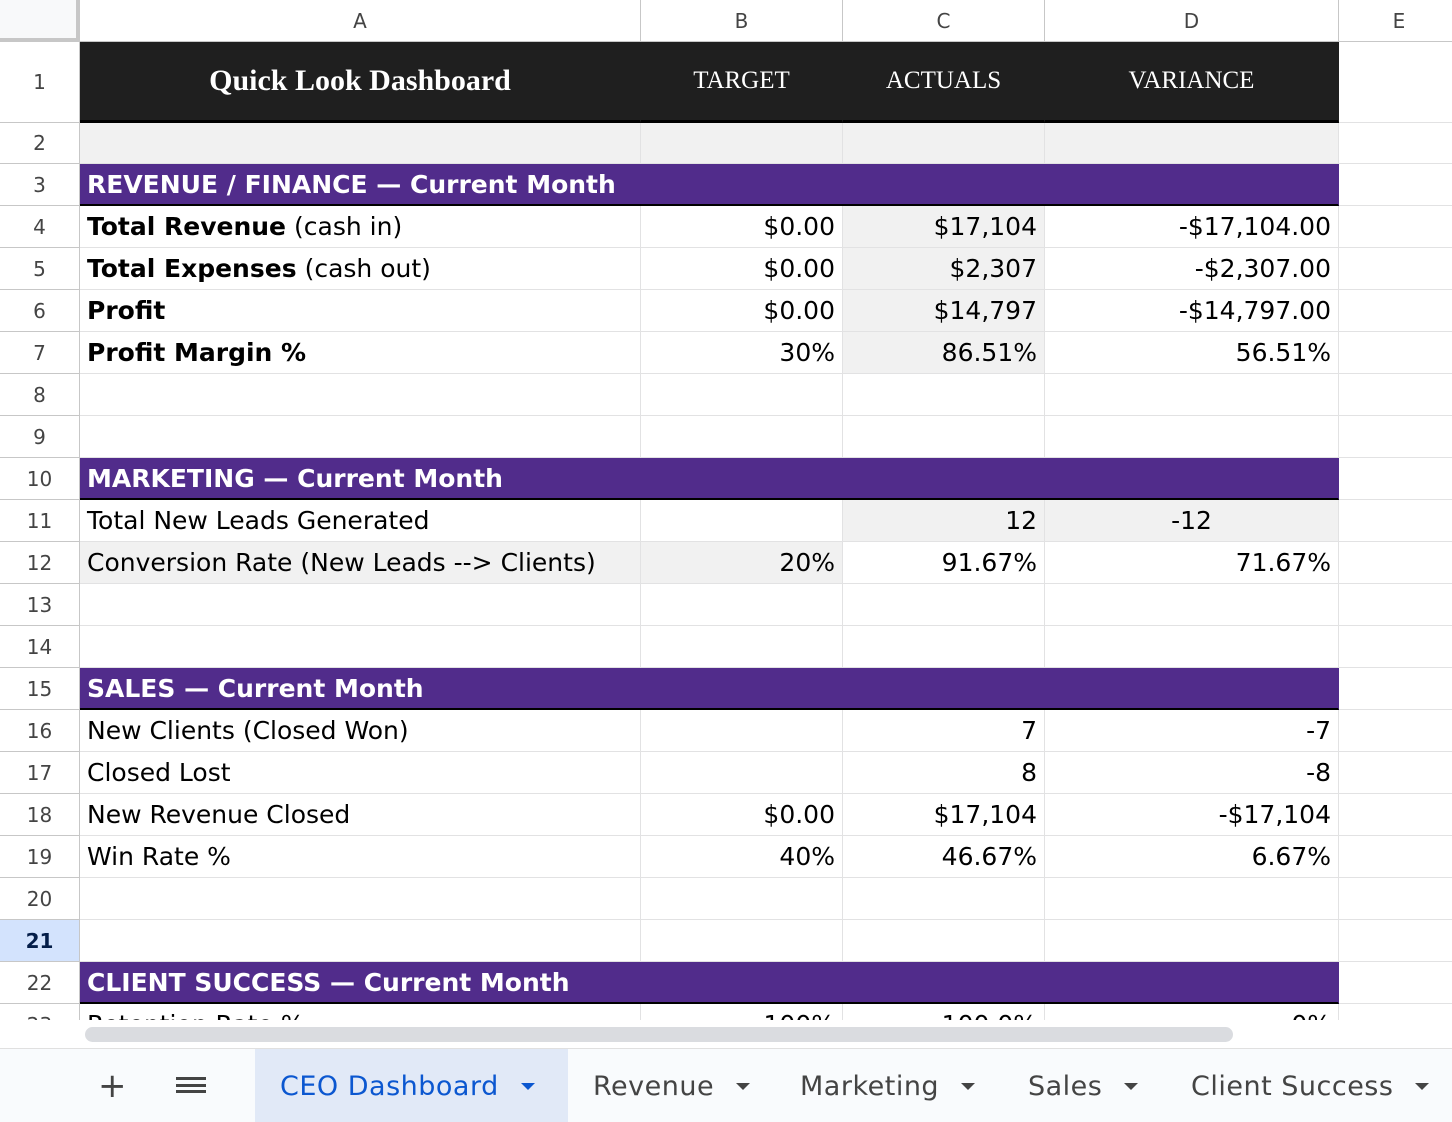  Describe the element at coordinates (944, 857) in the screenshot. I see `actual-cell: 46.67%` at that location.